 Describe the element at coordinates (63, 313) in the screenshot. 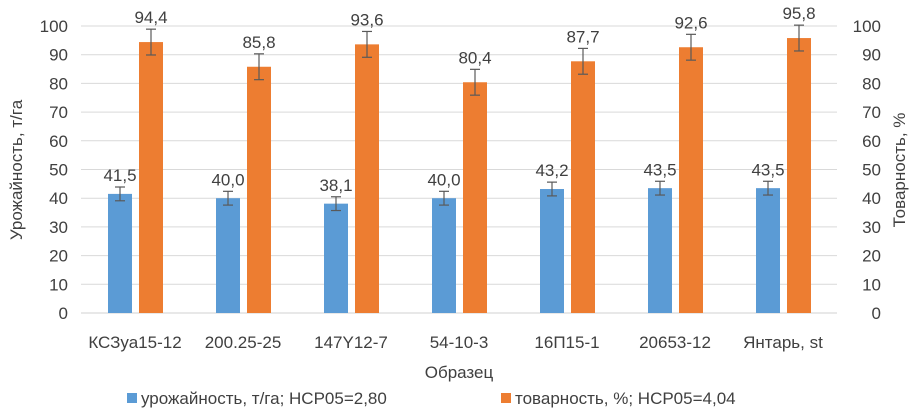

I see `y-tick-label: 0` at that location.